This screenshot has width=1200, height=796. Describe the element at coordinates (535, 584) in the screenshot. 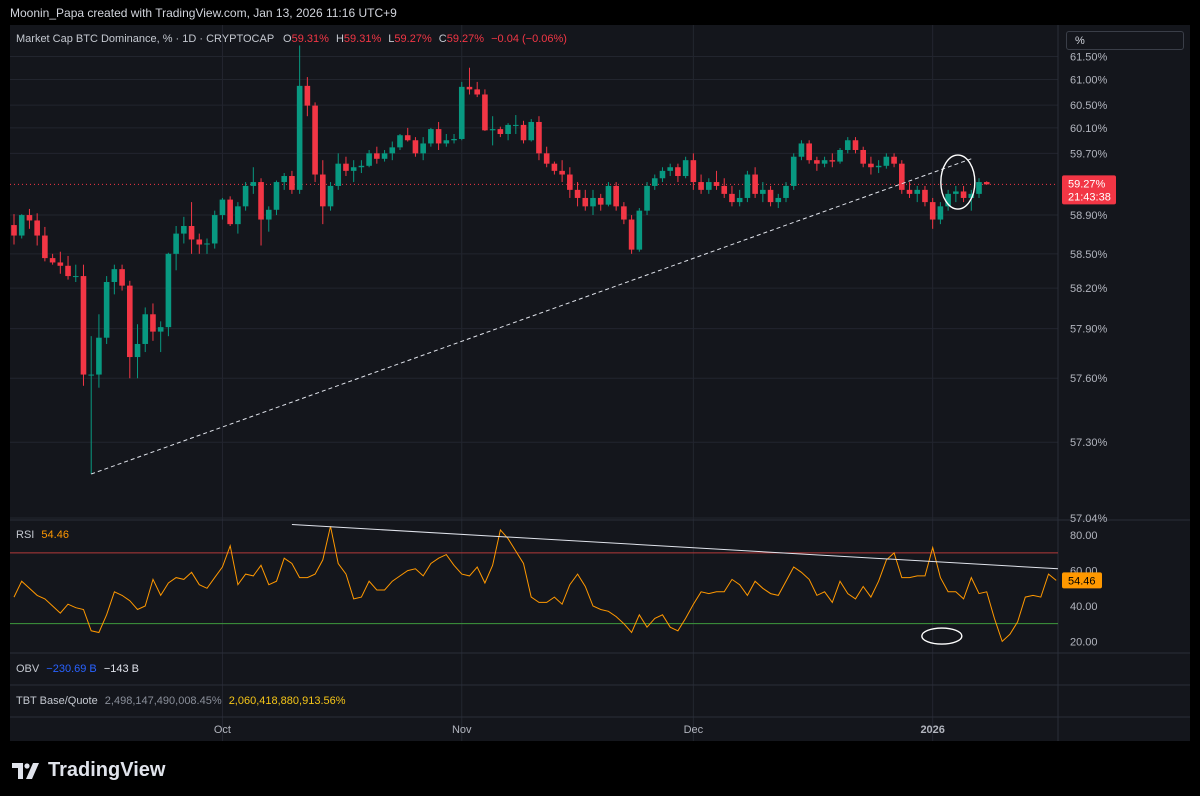

I see `rsi-line` at that location.